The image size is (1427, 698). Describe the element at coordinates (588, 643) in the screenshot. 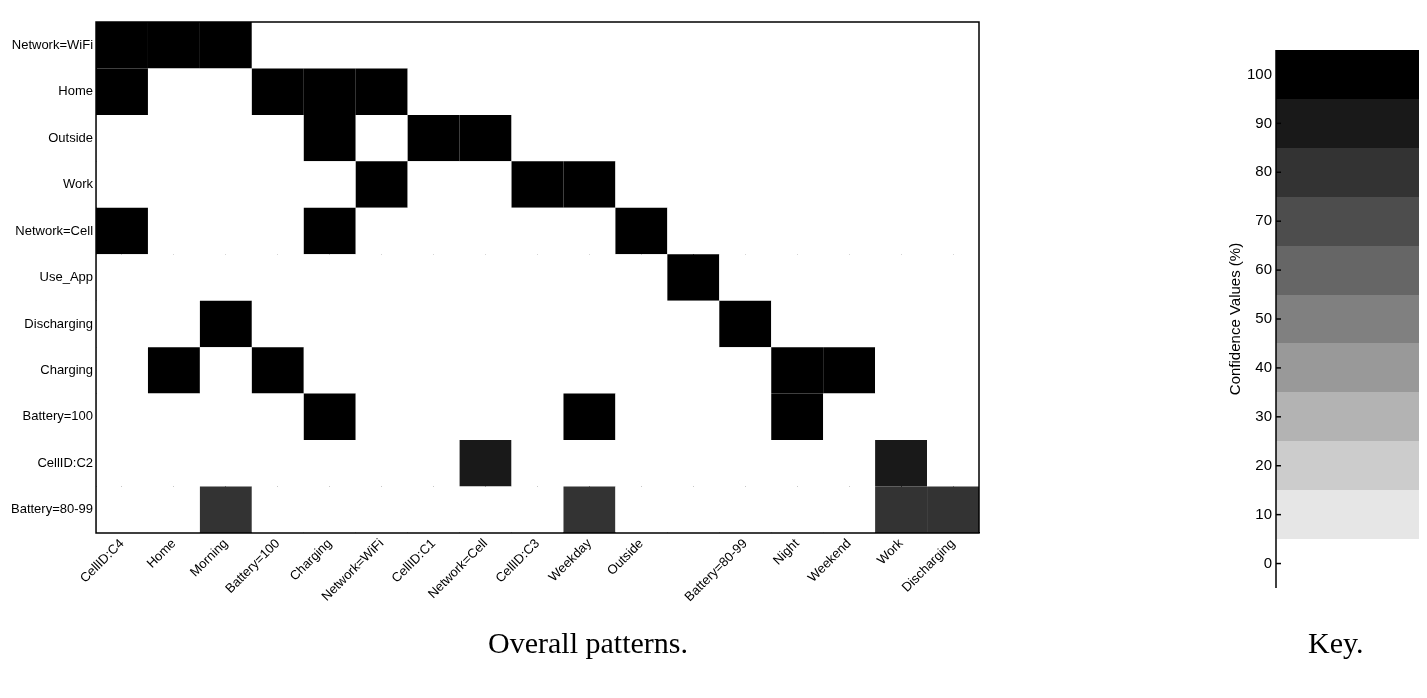

I see `text: Overall patterns.` at that location.